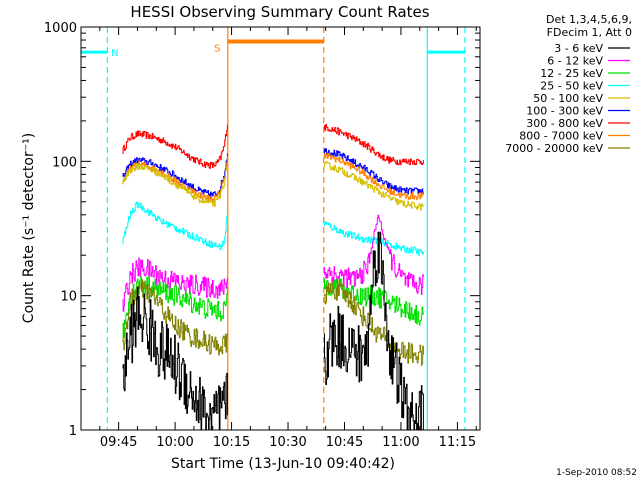 The height and width of the screenshot is (480, 640). What do you see at coordinates (575, 61) in the screenshot?
I see `legend-entry-label: 6 - 12 keV` at bounding box center [575, 61].